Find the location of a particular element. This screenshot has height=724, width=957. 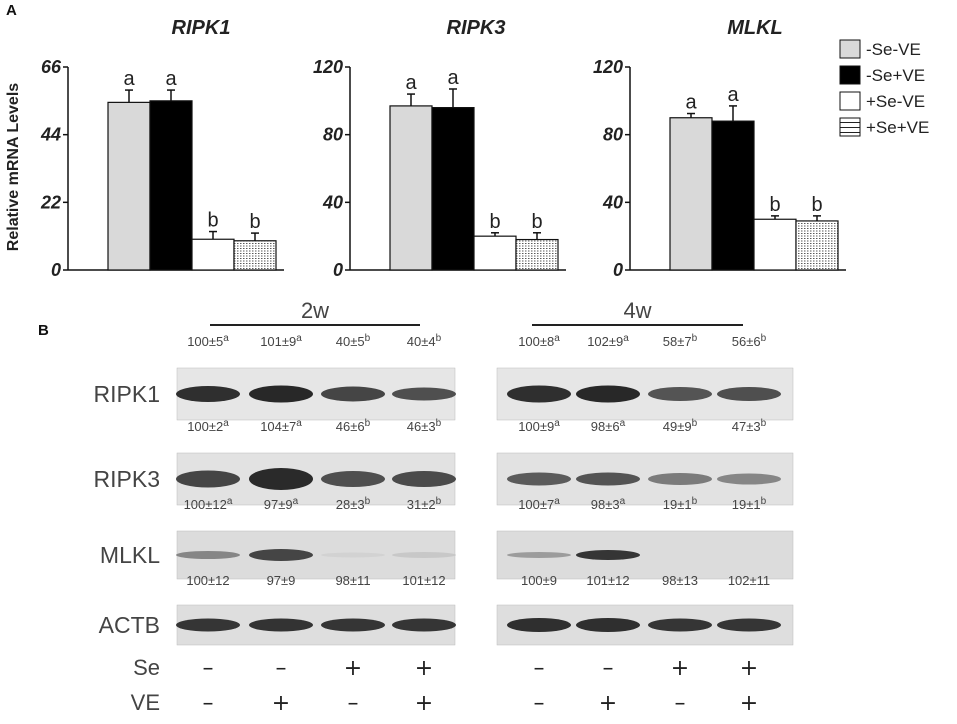

band-quantification: 56±6b is located at coordinates (749, 341).